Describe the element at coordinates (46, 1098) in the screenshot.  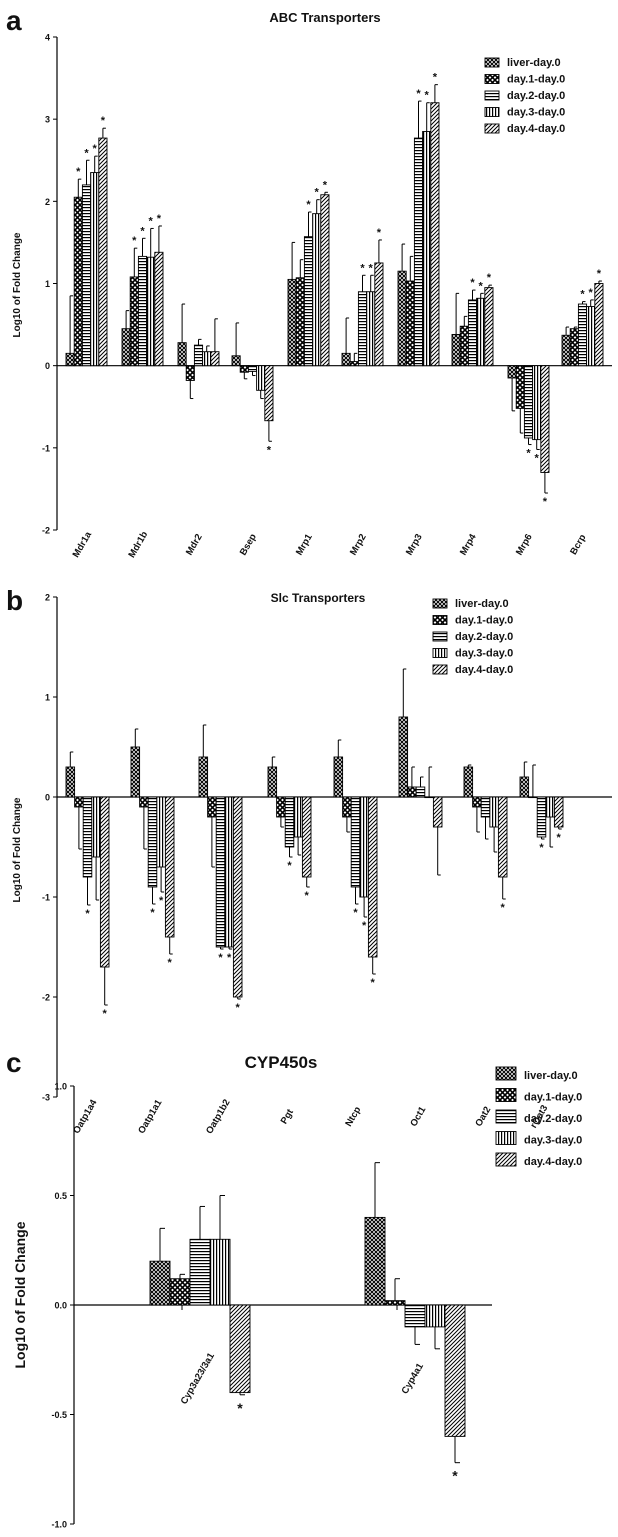
I see `y-tick-label: -3` at that location.